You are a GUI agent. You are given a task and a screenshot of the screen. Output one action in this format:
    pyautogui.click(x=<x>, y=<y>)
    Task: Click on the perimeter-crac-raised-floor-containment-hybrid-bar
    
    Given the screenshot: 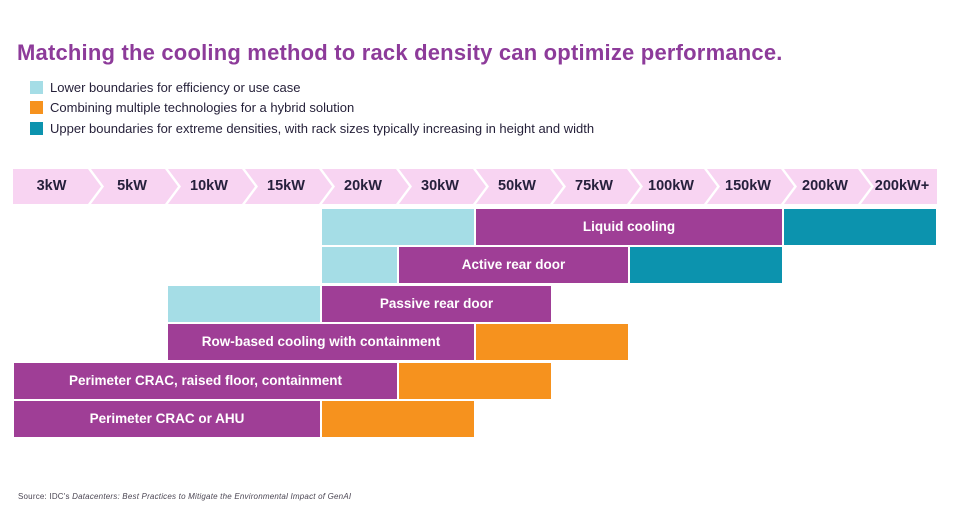 What is the action you would take?
    pyautogui.click(x=475, y=381)
    